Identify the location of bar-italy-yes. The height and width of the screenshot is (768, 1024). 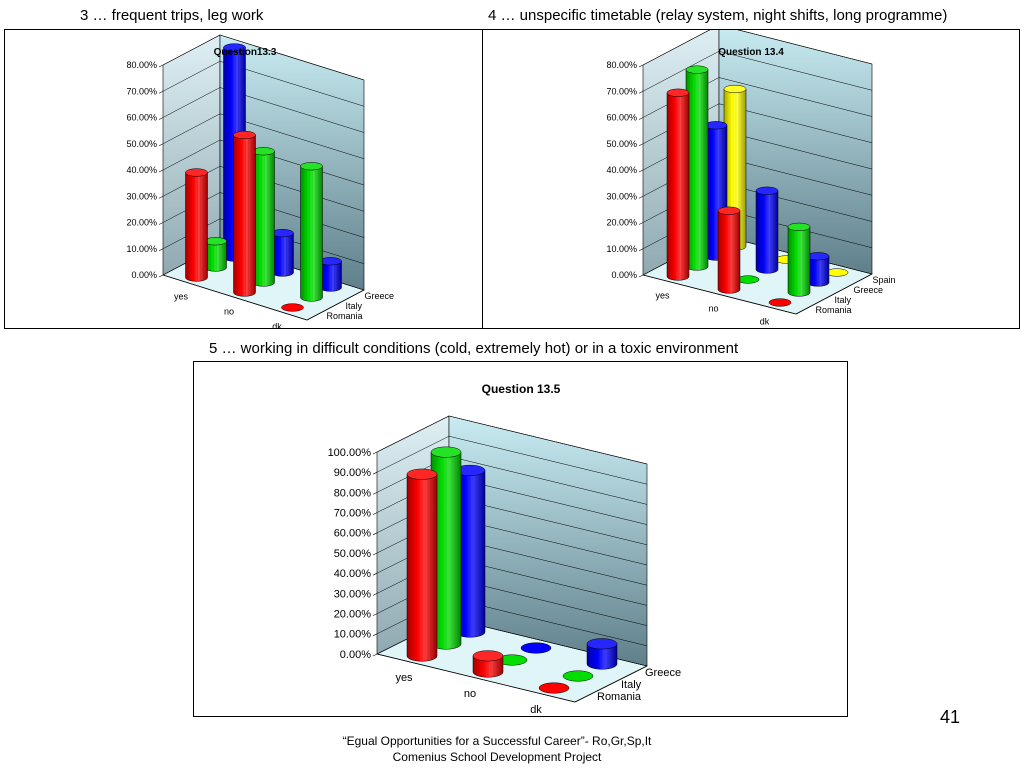
(215, 254).